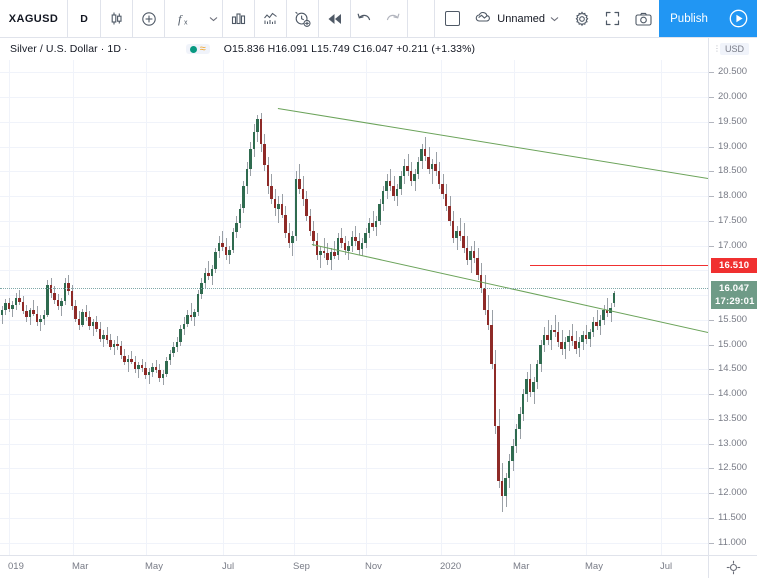 The image size is (757, 580). Describe the element at coordinates (619, 265) in the screenshot. I see `resistance-price-line` at that location.